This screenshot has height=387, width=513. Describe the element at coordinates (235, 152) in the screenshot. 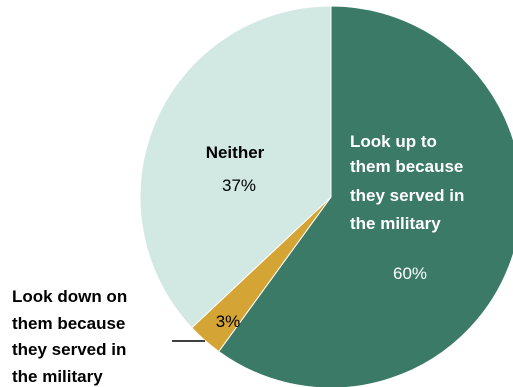

I see `slice-label-neither: Neither` at that location.